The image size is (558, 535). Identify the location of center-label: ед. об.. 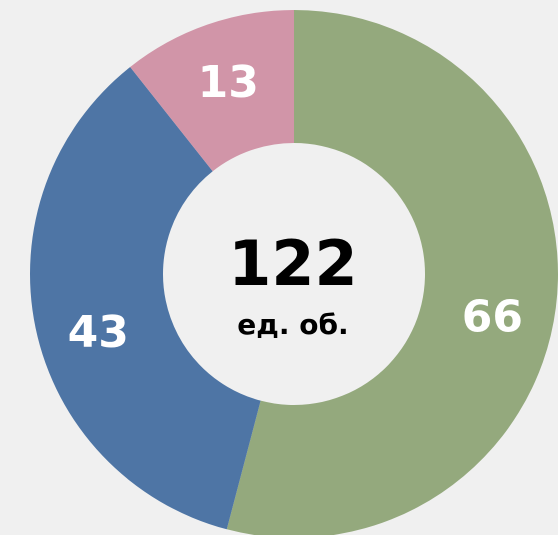
(292, 324).